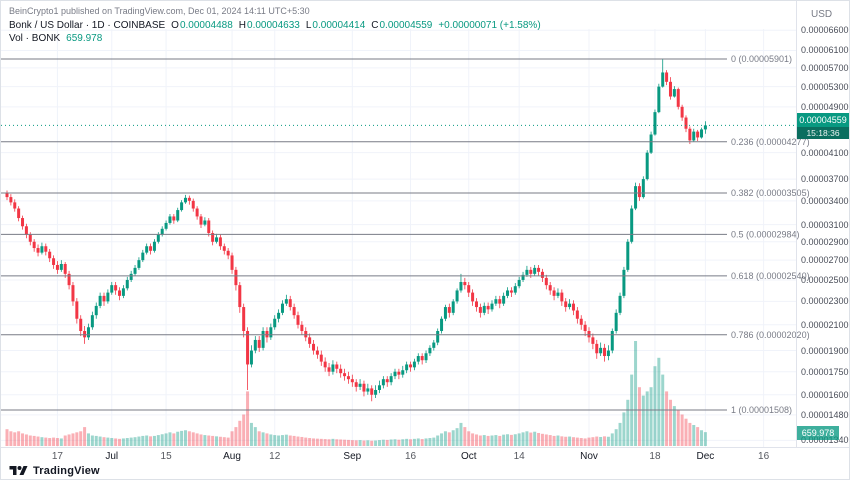 The height and width of the screenshot is (480, 850). Describe the element at coordinates (112, 456) in the screenshot. I see `time-scale-label: Jul` at that location.